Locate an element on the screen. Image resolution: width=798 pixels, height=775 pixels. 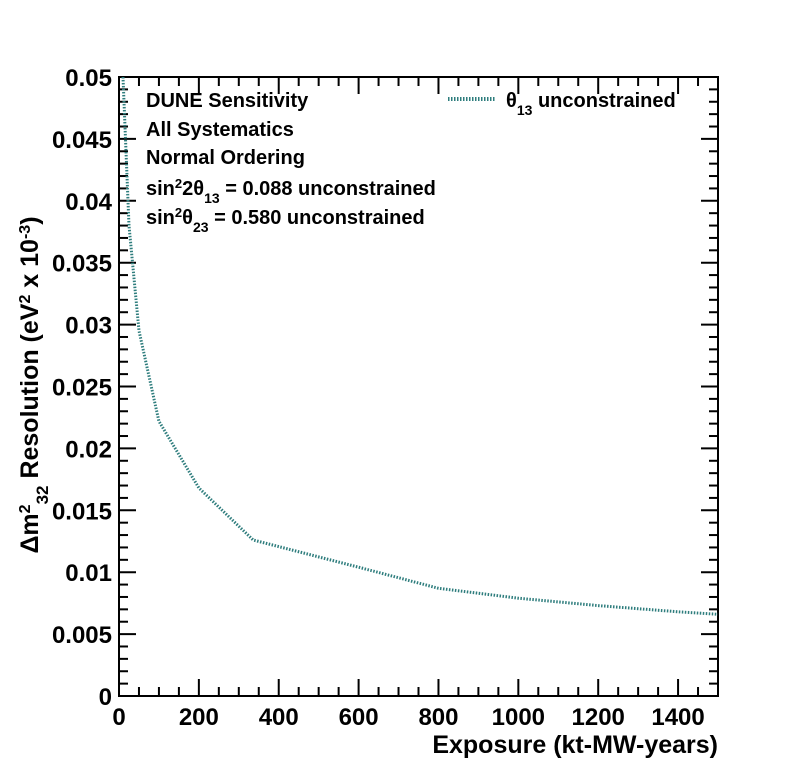
x-tick-label: 800 is located at coordinates (438, 717).